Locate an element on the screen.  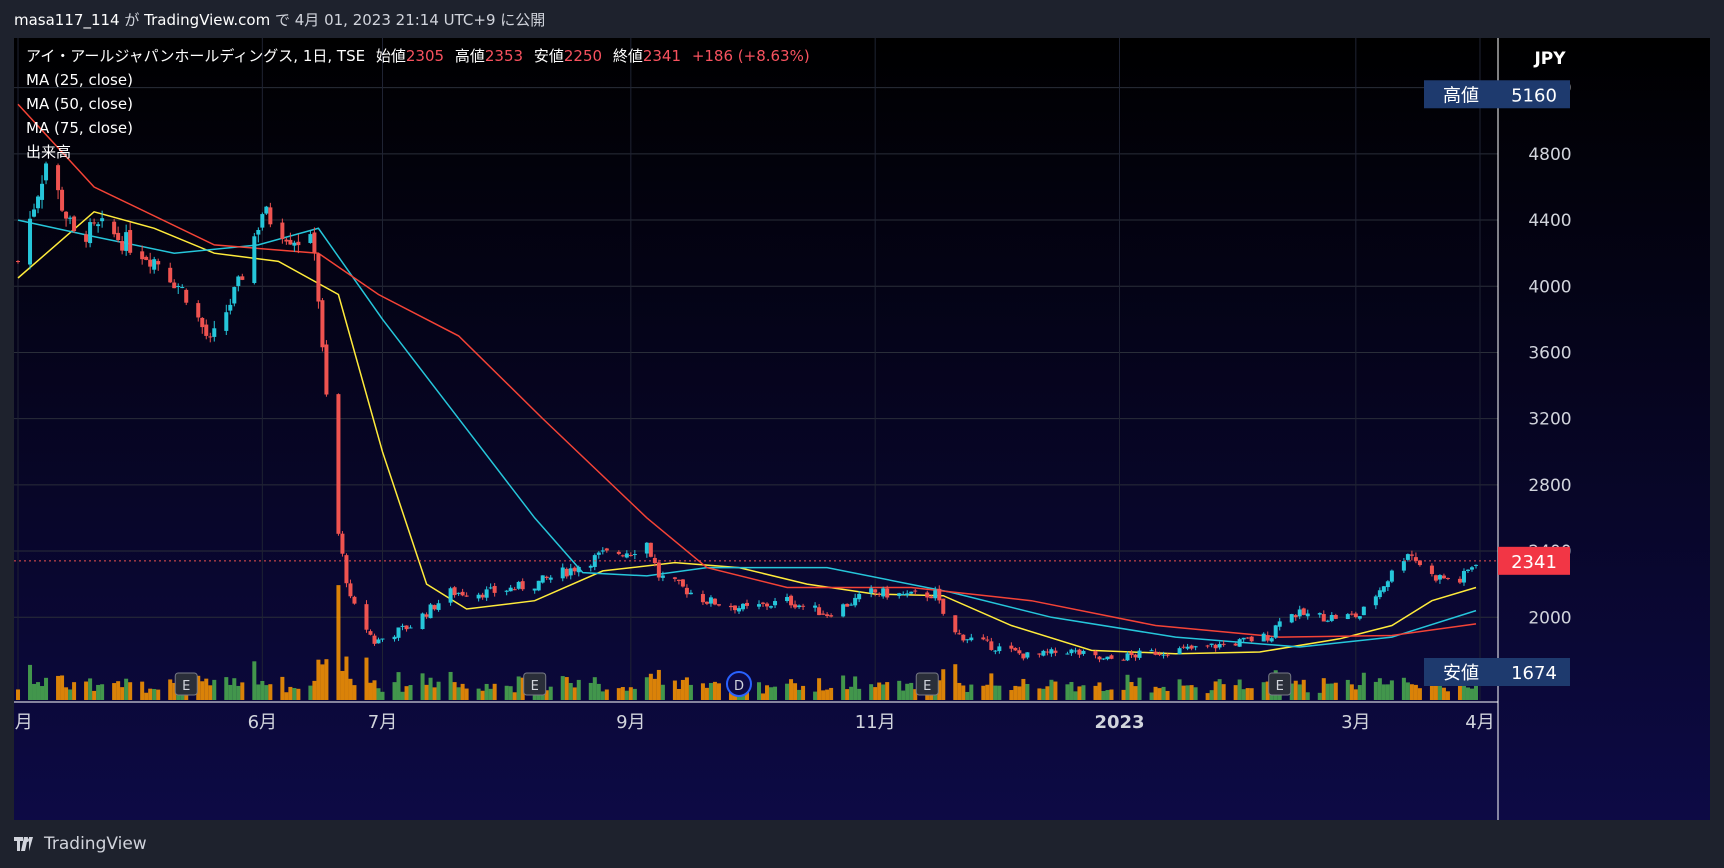
author-name: masa117_114 is located at coordinates (67, 20).